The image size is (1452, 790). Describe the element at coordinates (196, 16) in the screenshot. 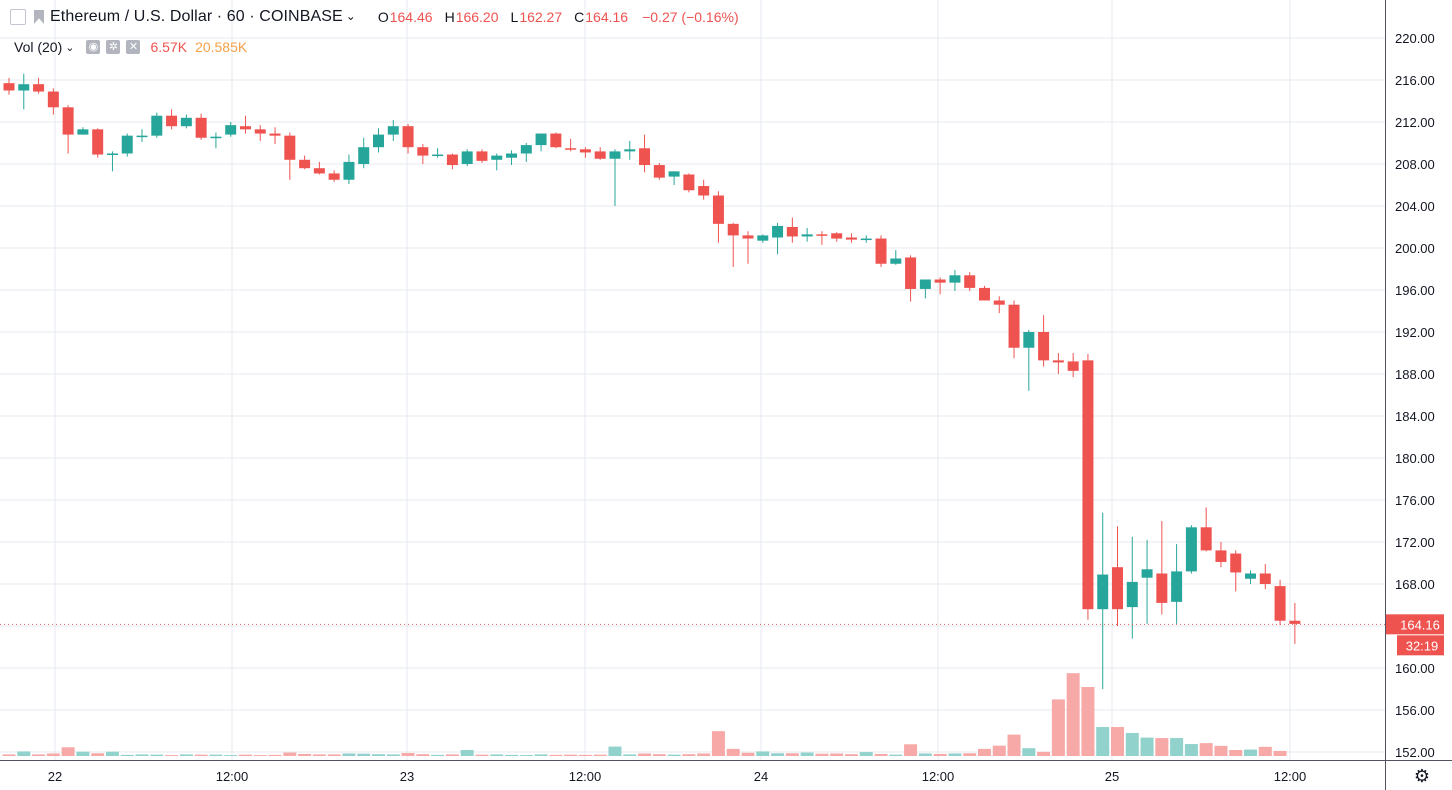

I see `symbol-title: Ethereum / U.S. Dollar · 60 · COINBASE` at that location.